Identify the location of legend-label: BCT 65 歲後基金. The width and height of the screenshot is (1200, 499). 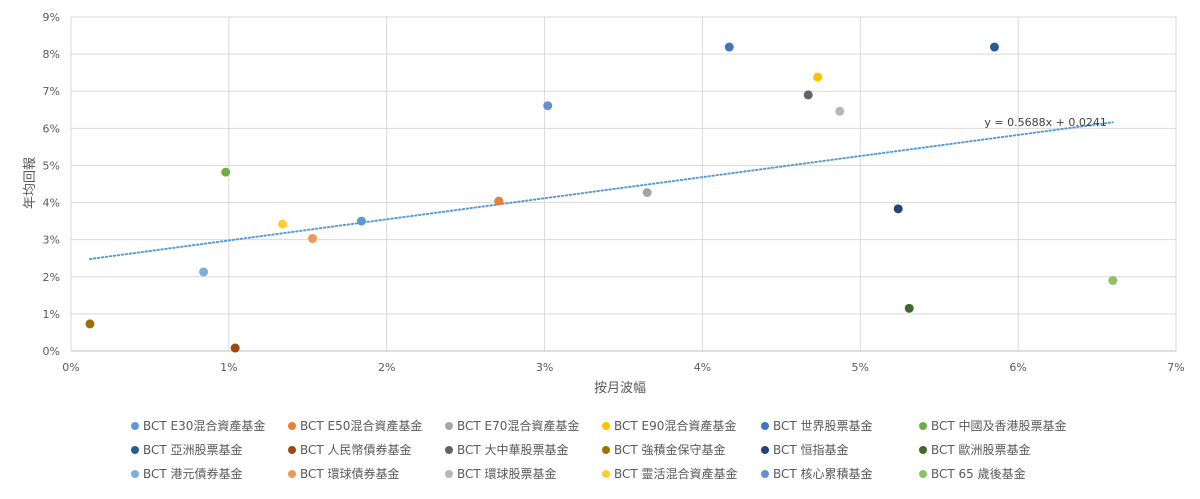
(978, 473).